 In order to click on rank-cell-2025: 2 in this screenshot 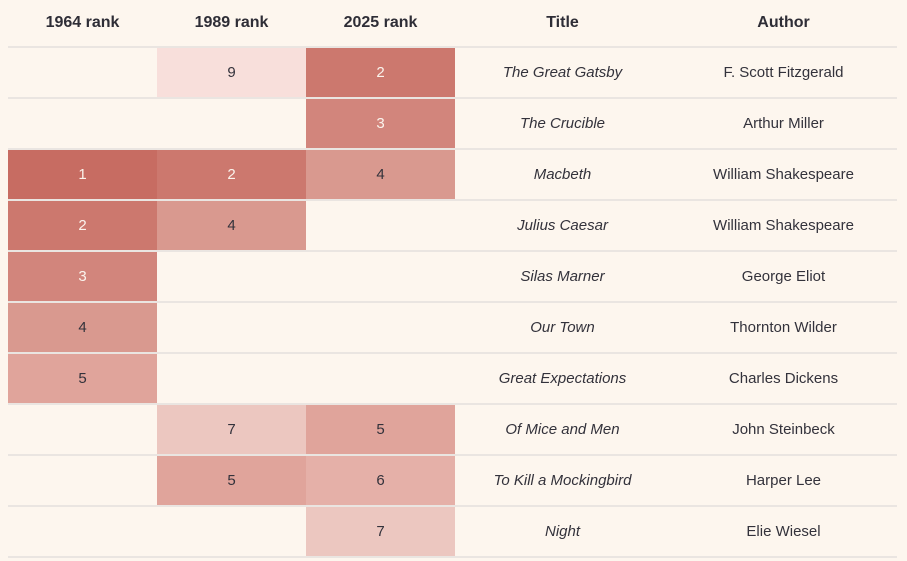, I will do `click(380, 73)`.